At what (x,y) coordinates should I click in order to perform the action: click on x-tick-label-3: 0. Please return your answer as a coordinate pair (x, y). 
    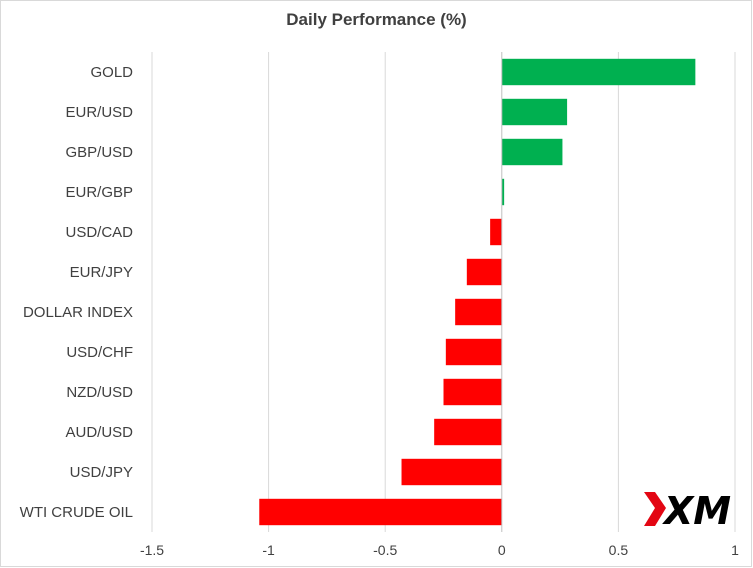
    Looking at the image, I should click on (502, 550).